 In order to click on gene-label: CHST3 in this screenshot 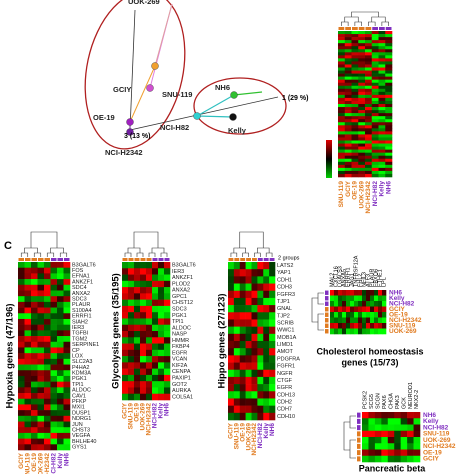, I will do `click(81, 431)`.